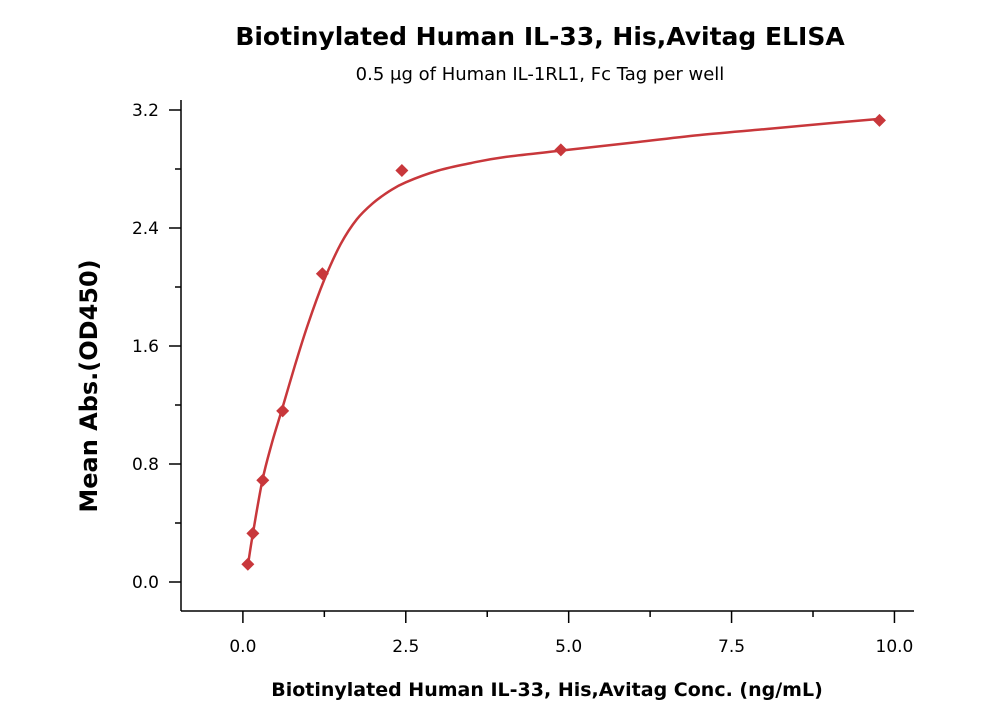 This screenshot has height=714, width=1000. What do you see at coordinates (145, 347) in the screenshot?
I see `y-tick-label: 1.6` at bounding box center [145, 347].